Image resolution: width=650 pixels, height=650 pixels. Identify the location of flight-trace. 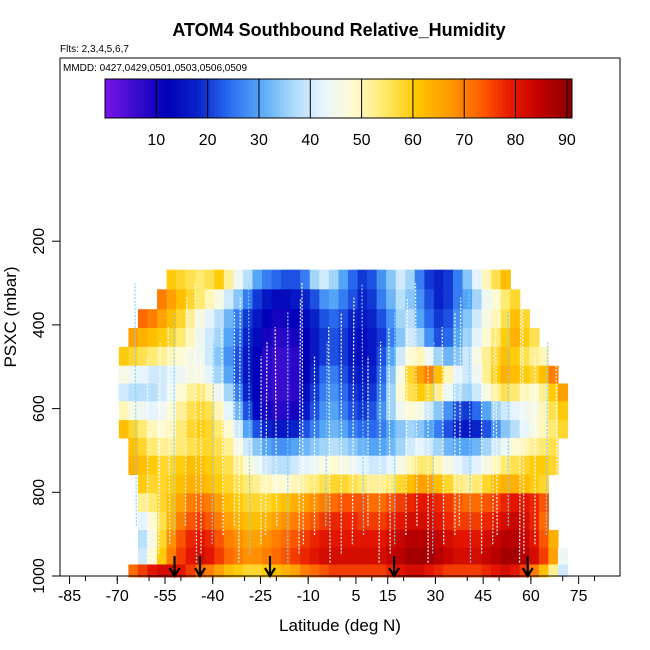
(520, 430).